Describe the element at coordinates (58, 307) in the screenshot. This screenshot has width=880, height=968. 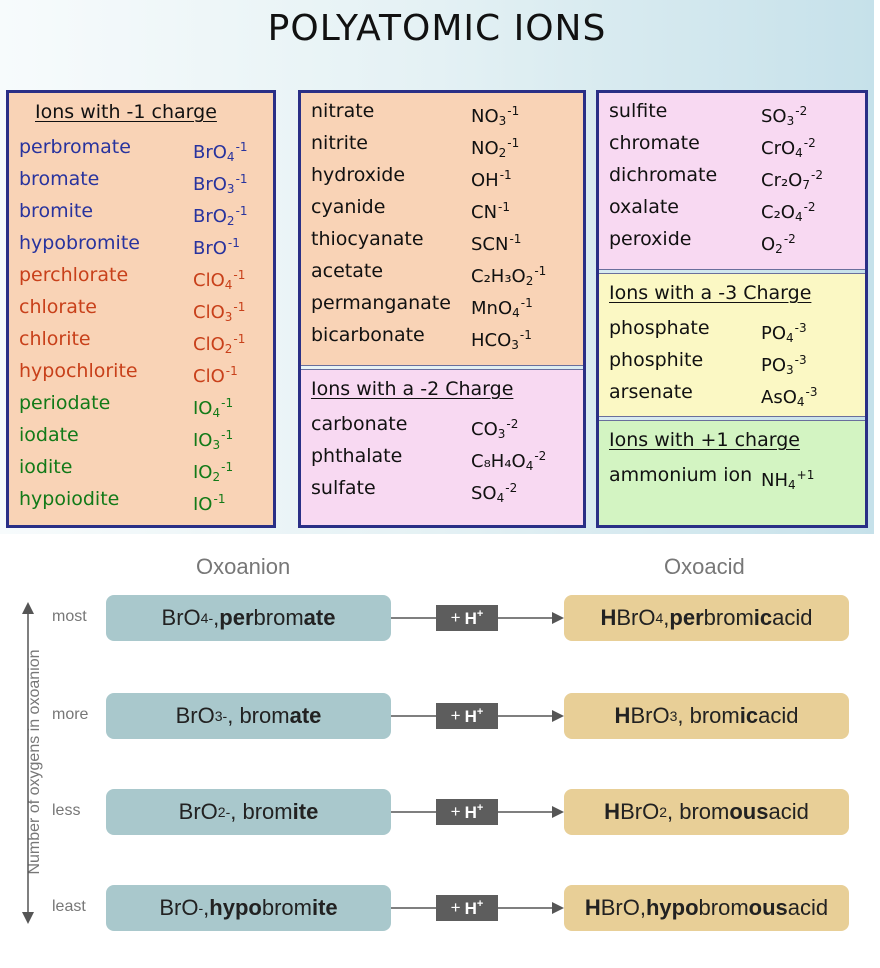
I see `ion-name: chlorate` at that location.